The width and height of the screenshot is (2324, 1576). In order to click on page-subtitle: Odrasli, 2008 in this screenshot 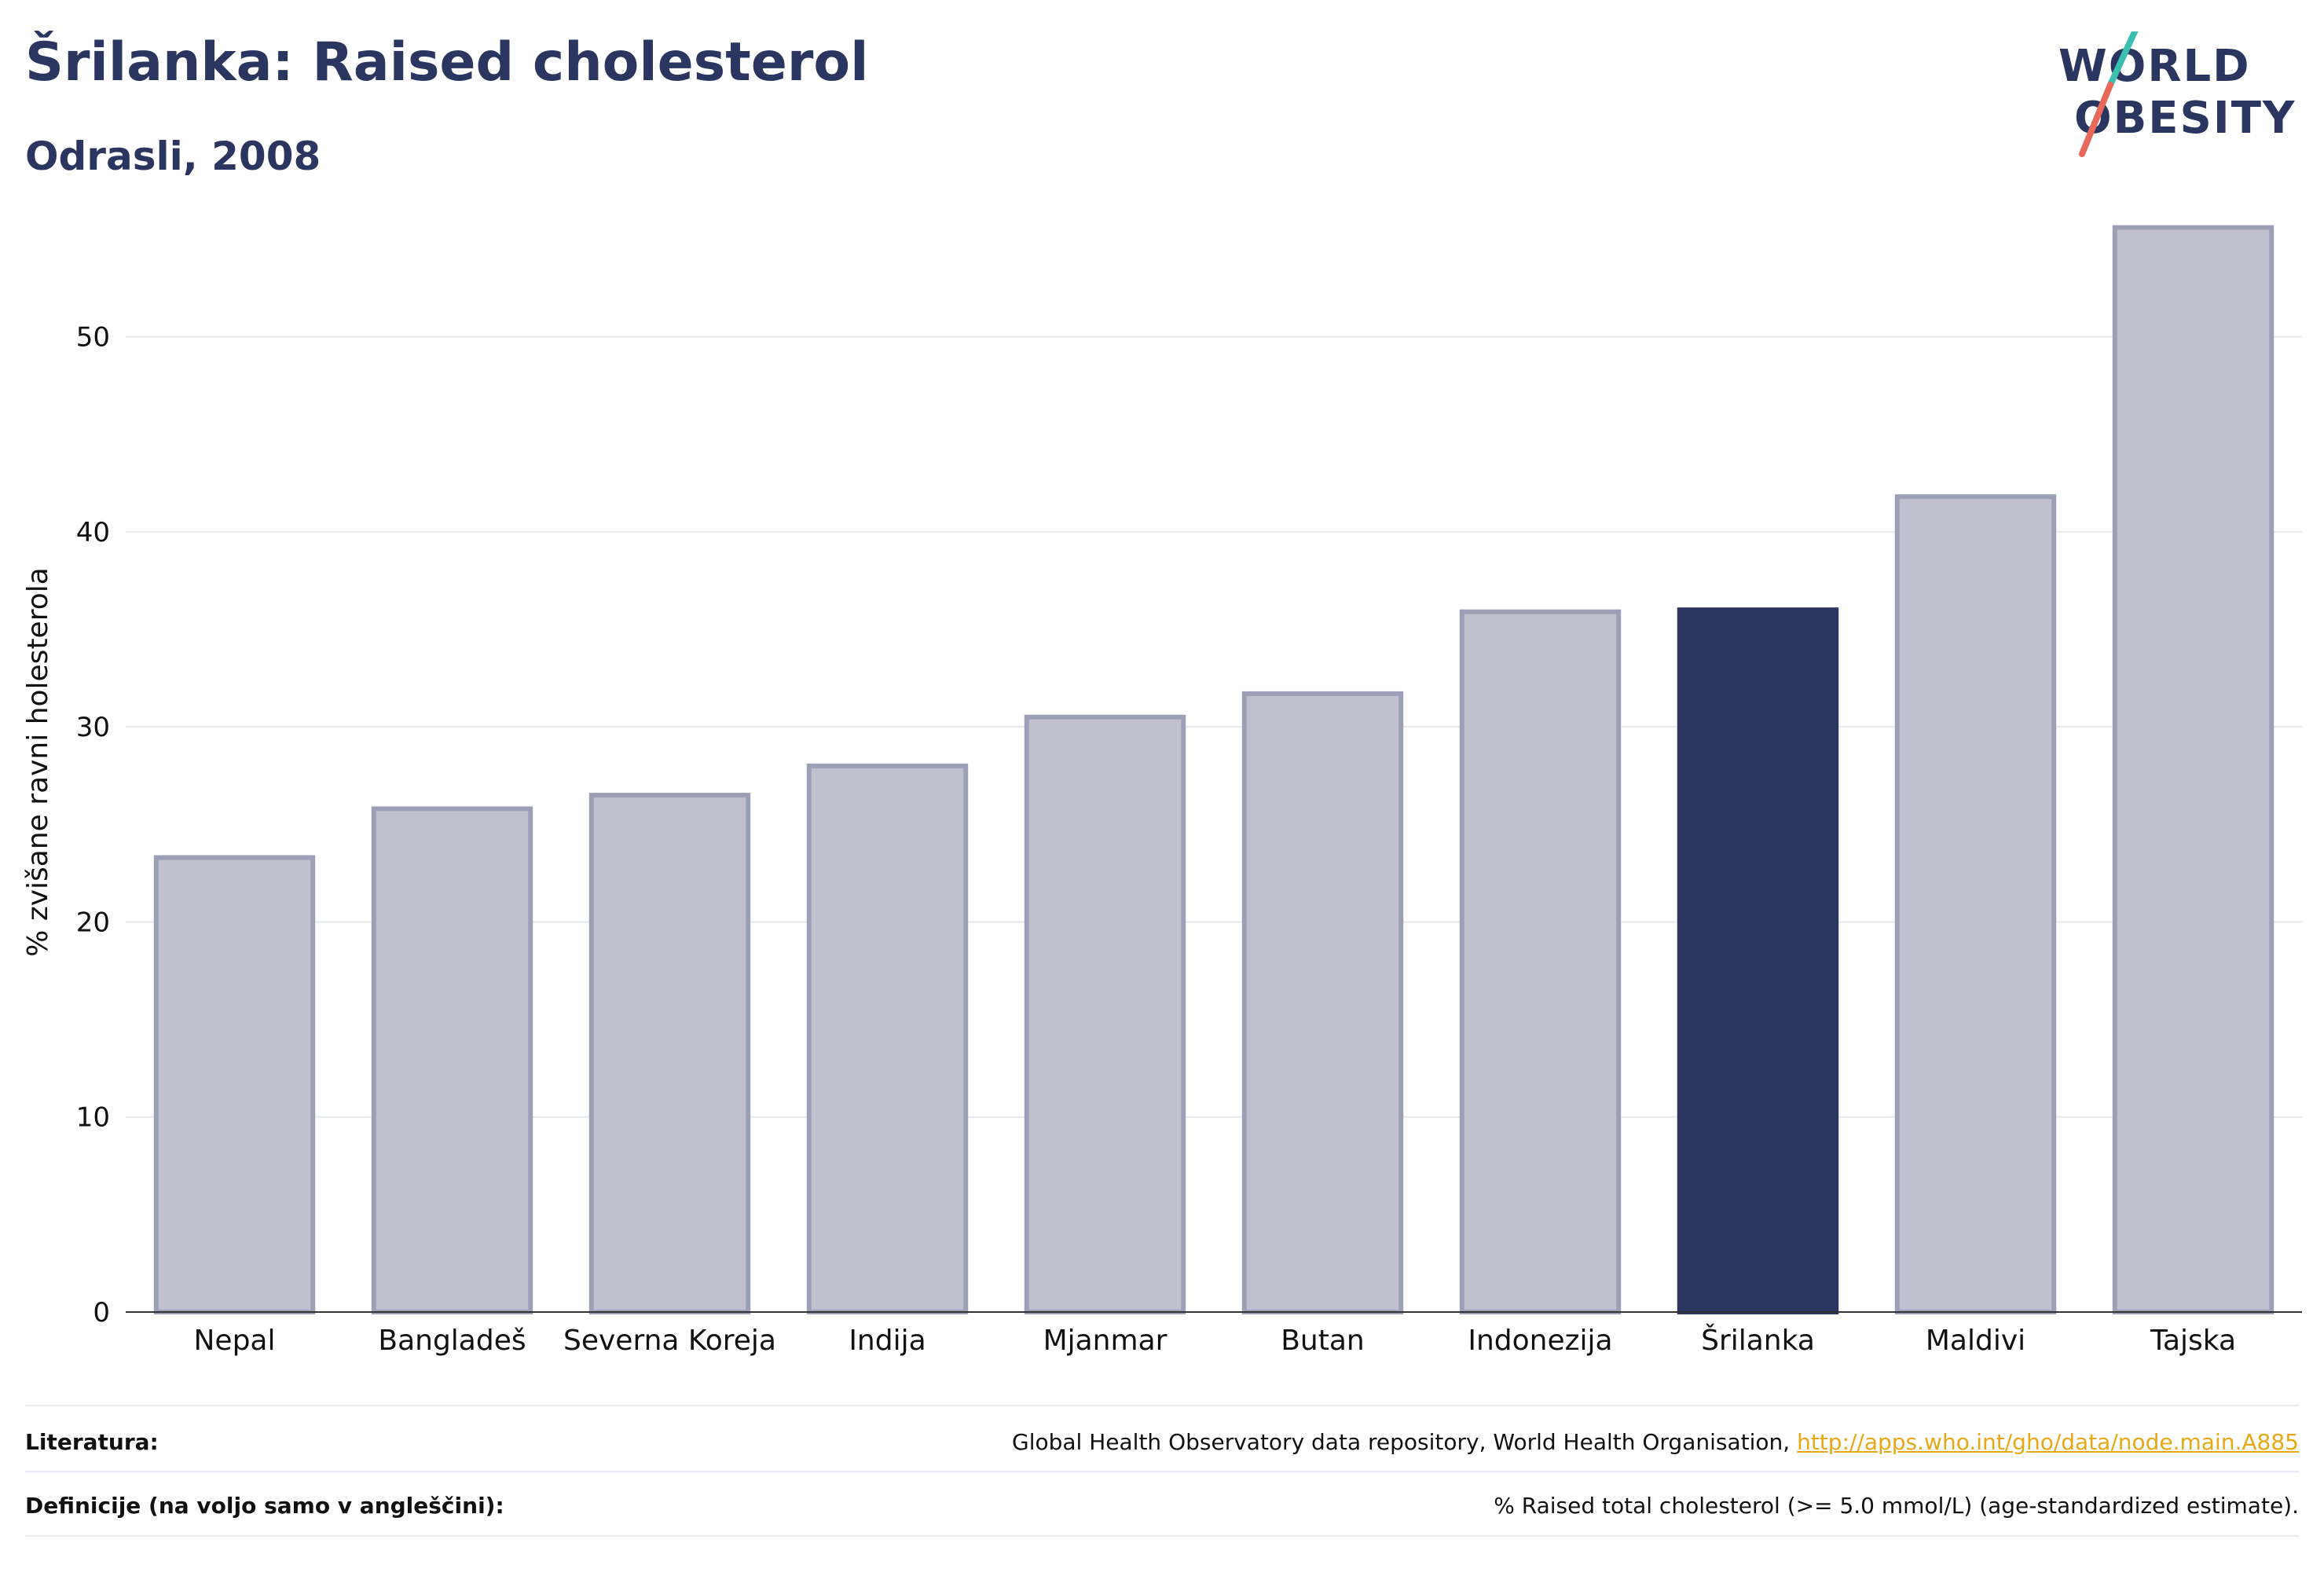, I will do `click(173, 156)`.